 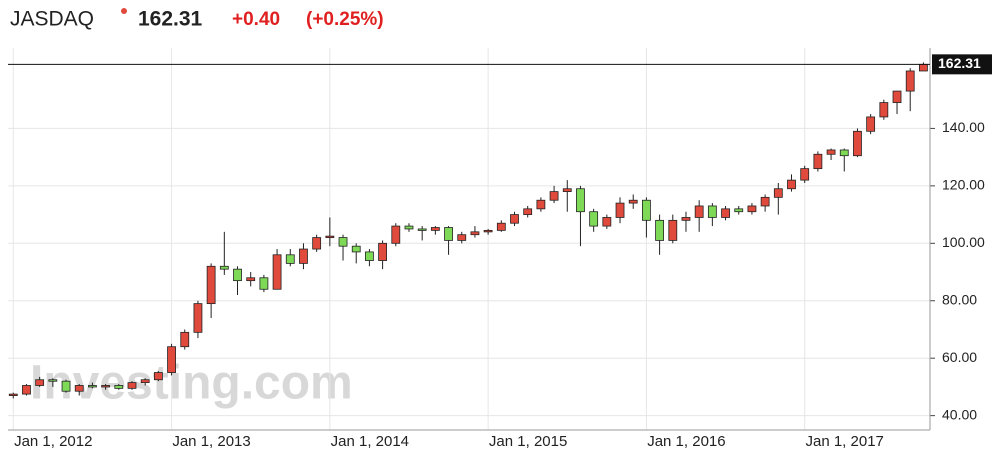 I want to click on y-tick-label: 60.00, so click(x=959, y=357).